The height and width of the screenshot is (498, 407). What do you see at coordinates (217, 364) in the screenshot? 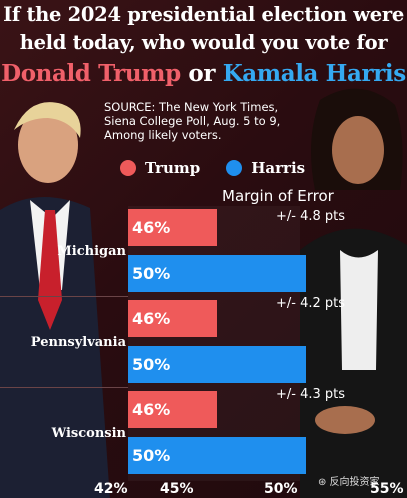
I see `bar-harris-pennsylvania: 50%` at bounding box center [217, 364].